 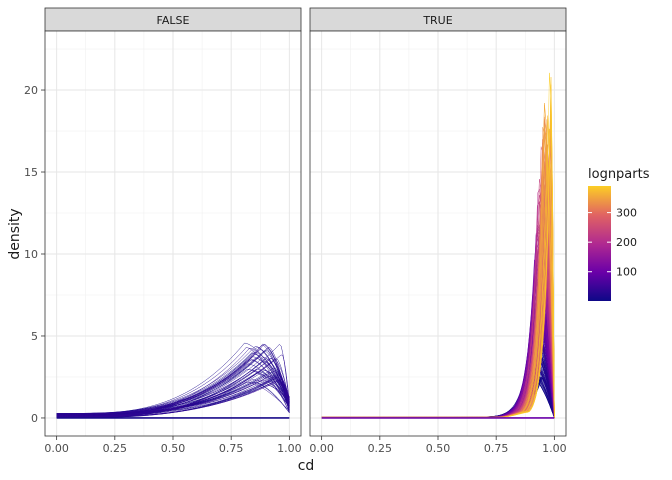 What do you see at coordinates (31, 172) in the screenshot?
I see `y-tick-label: 15` at bounding box center [31, 172].